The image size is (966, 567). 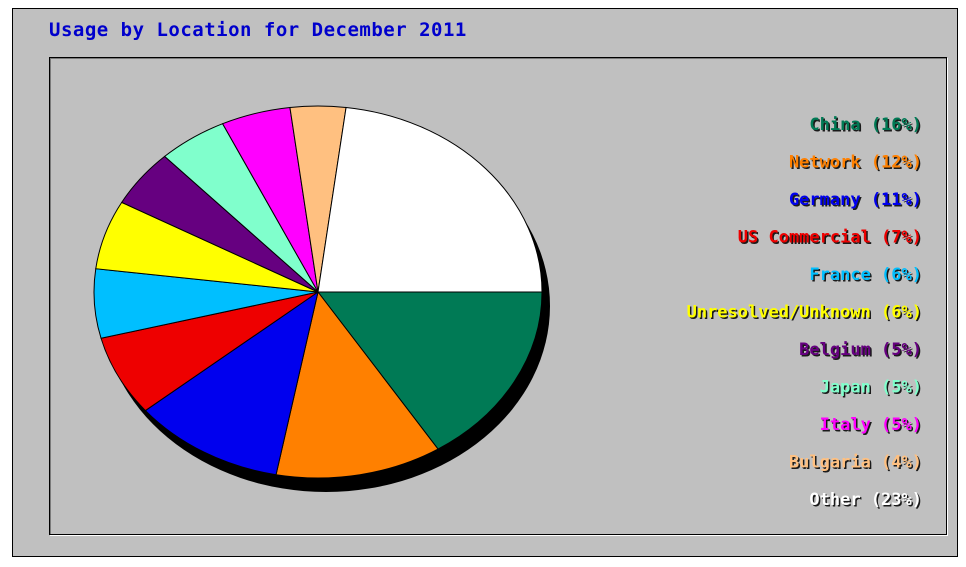 I want to click on legend-label-other: Other (23%), so click(x=865, y=500).